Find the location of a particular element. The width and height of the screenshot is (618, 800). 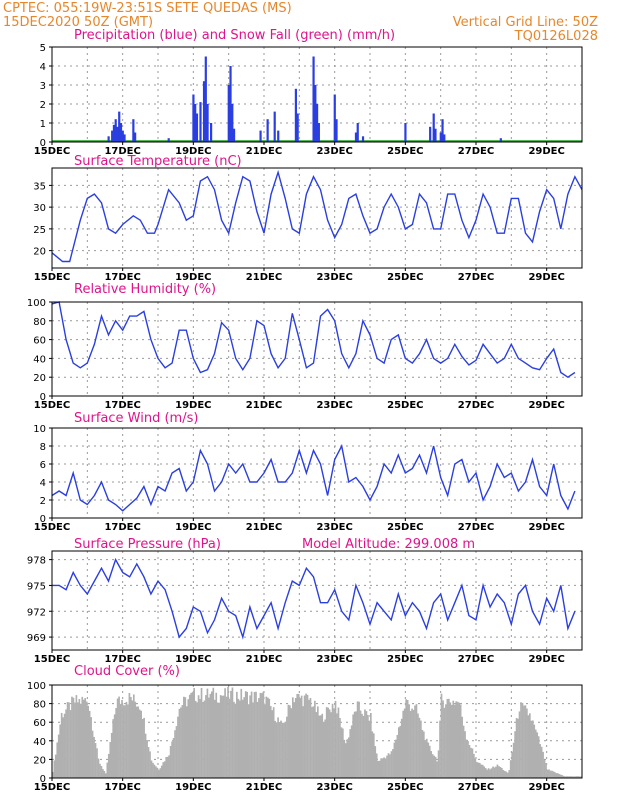

x-tick-label: 23DEC is located at coordinates (334, 277).